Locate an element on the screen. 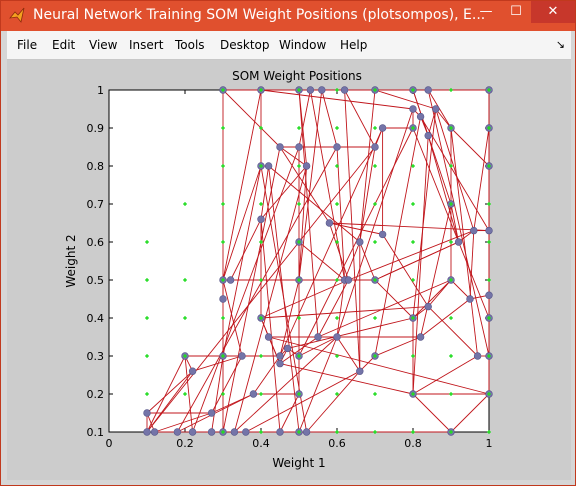 The height and width of the screenshot is (486, 576). y-tick-label: 0.4 is located at coordinates (96, 318).